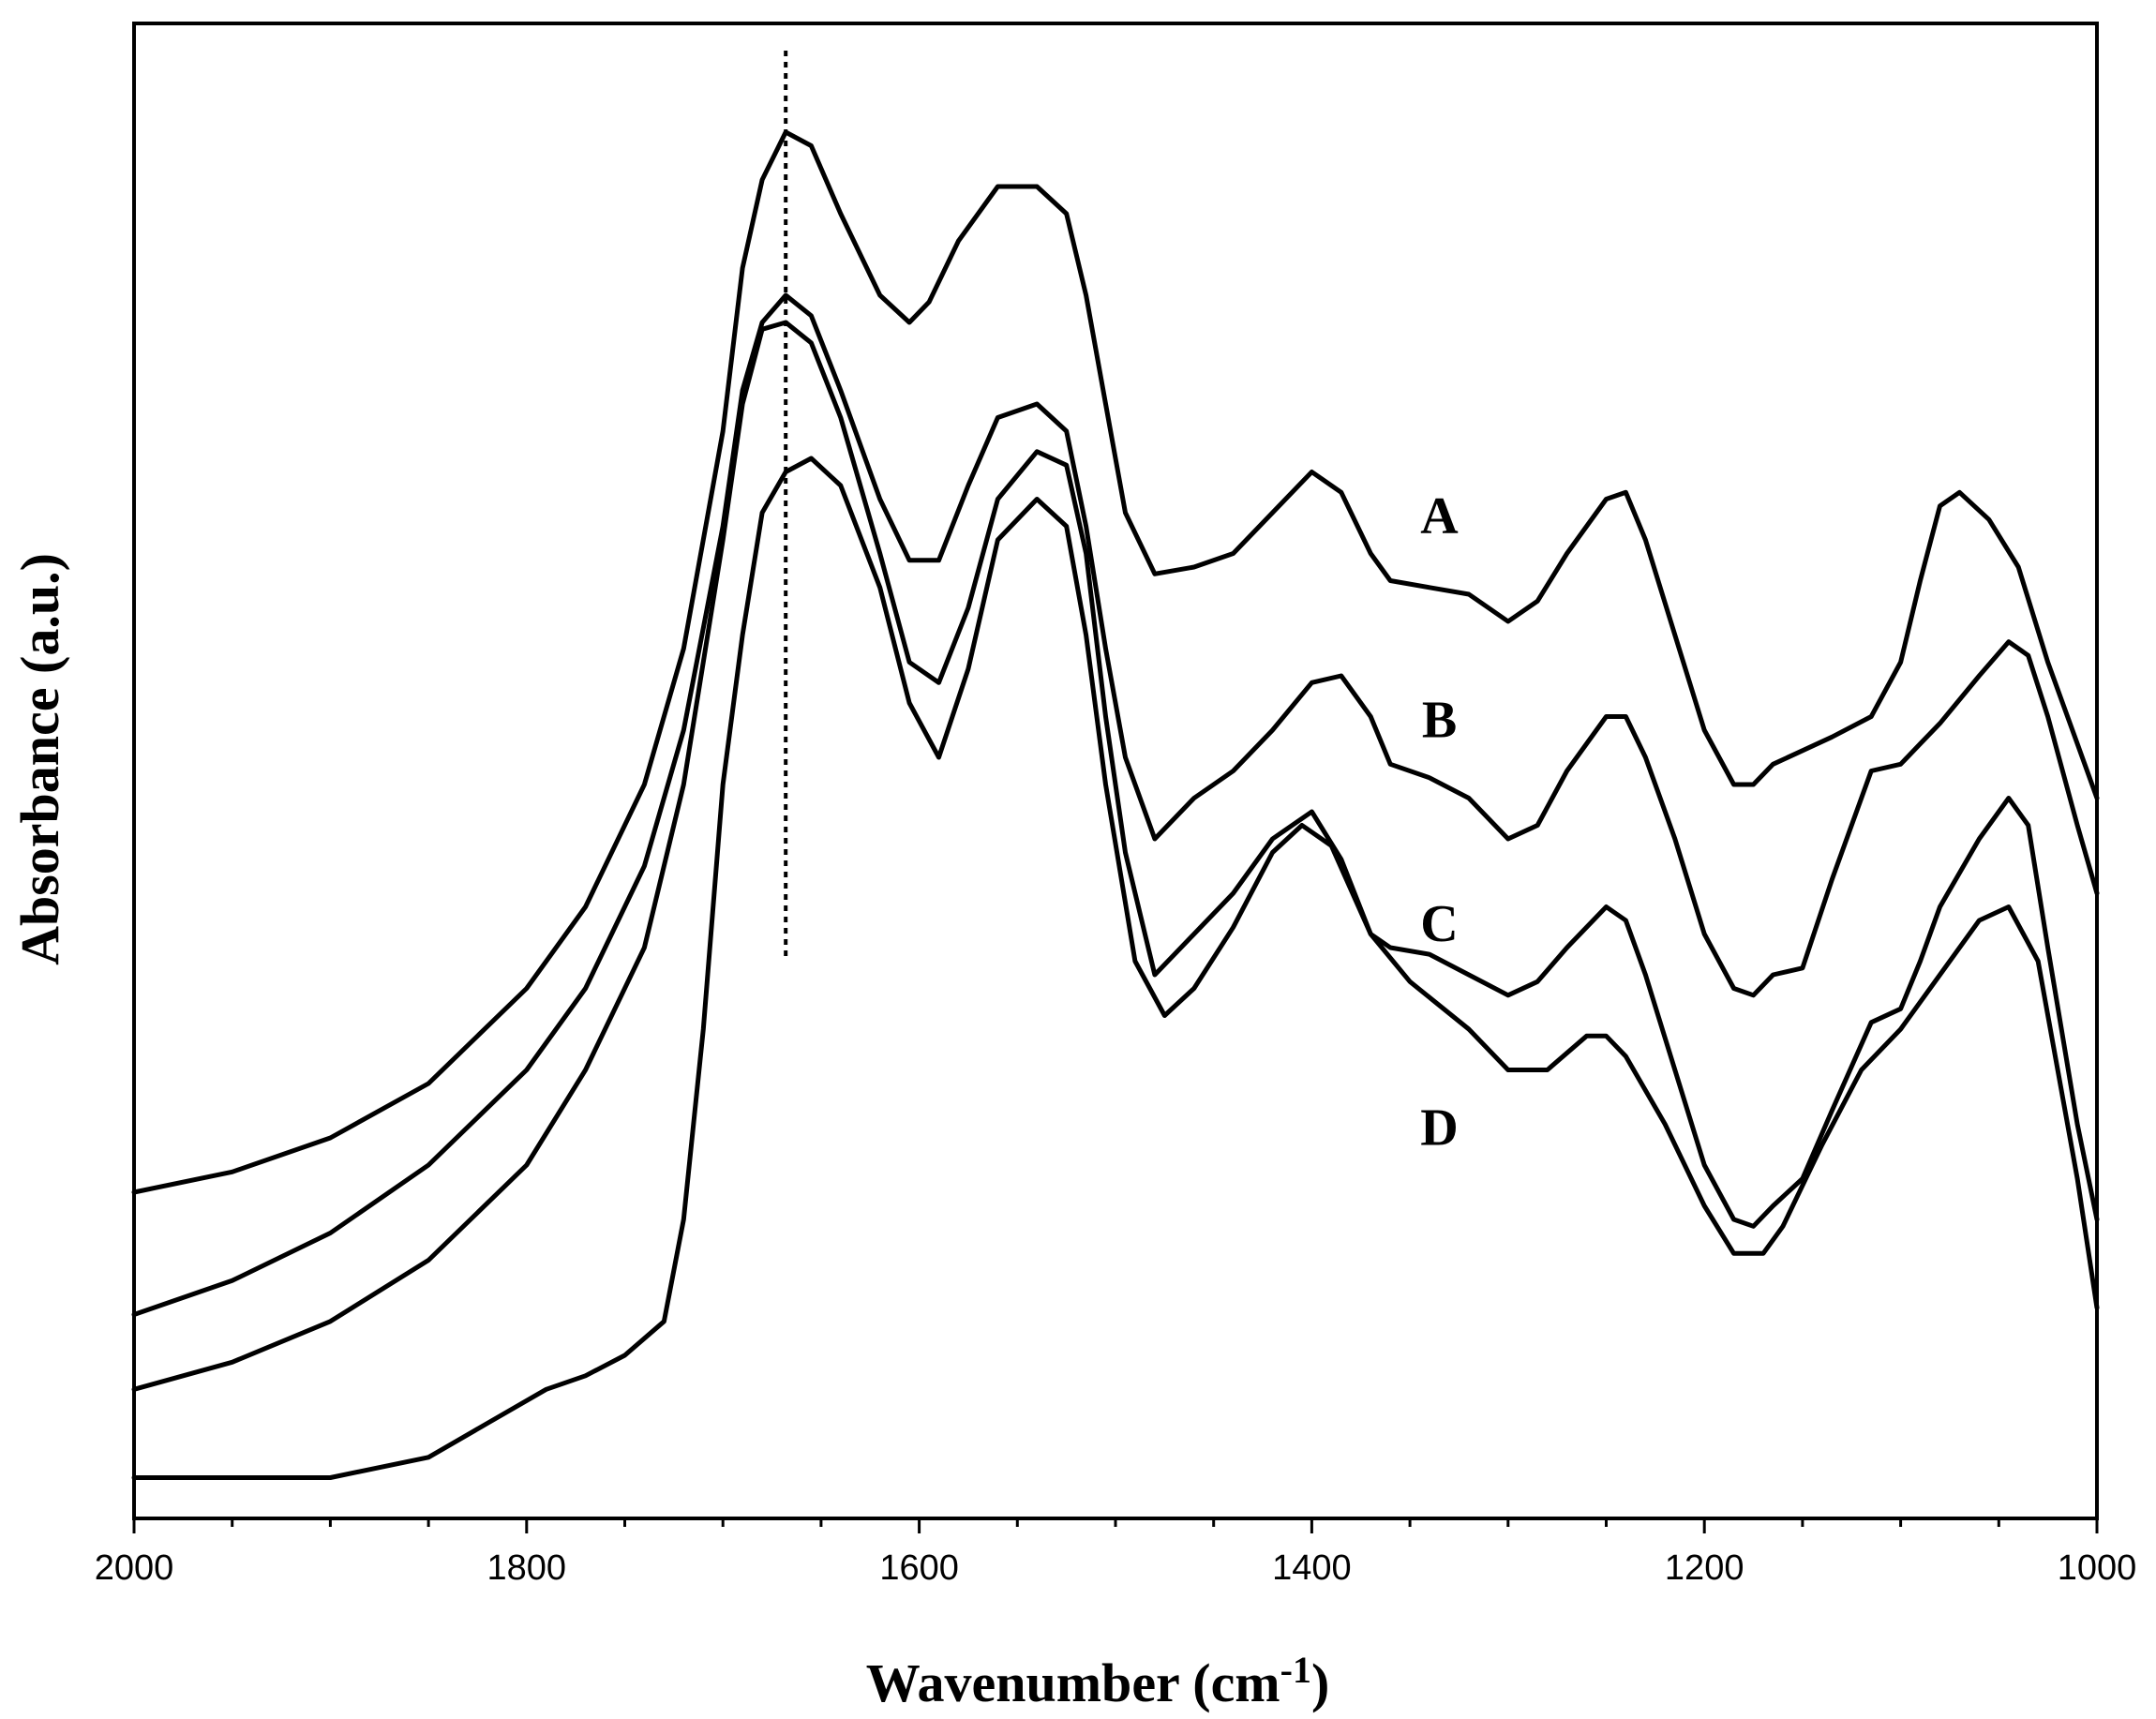  I want to click on series-label-d: D, so click(1439, 1128).